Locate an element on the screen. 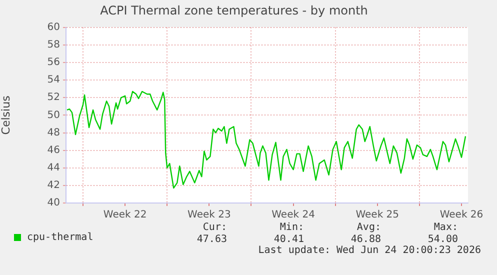  x-tick-label: Week 25 is located at coordinates (378, 215).